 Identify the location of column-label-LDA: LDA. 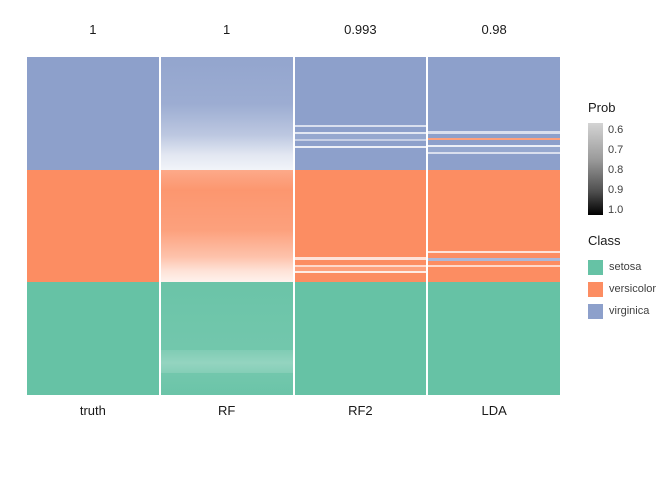
(494, 410).